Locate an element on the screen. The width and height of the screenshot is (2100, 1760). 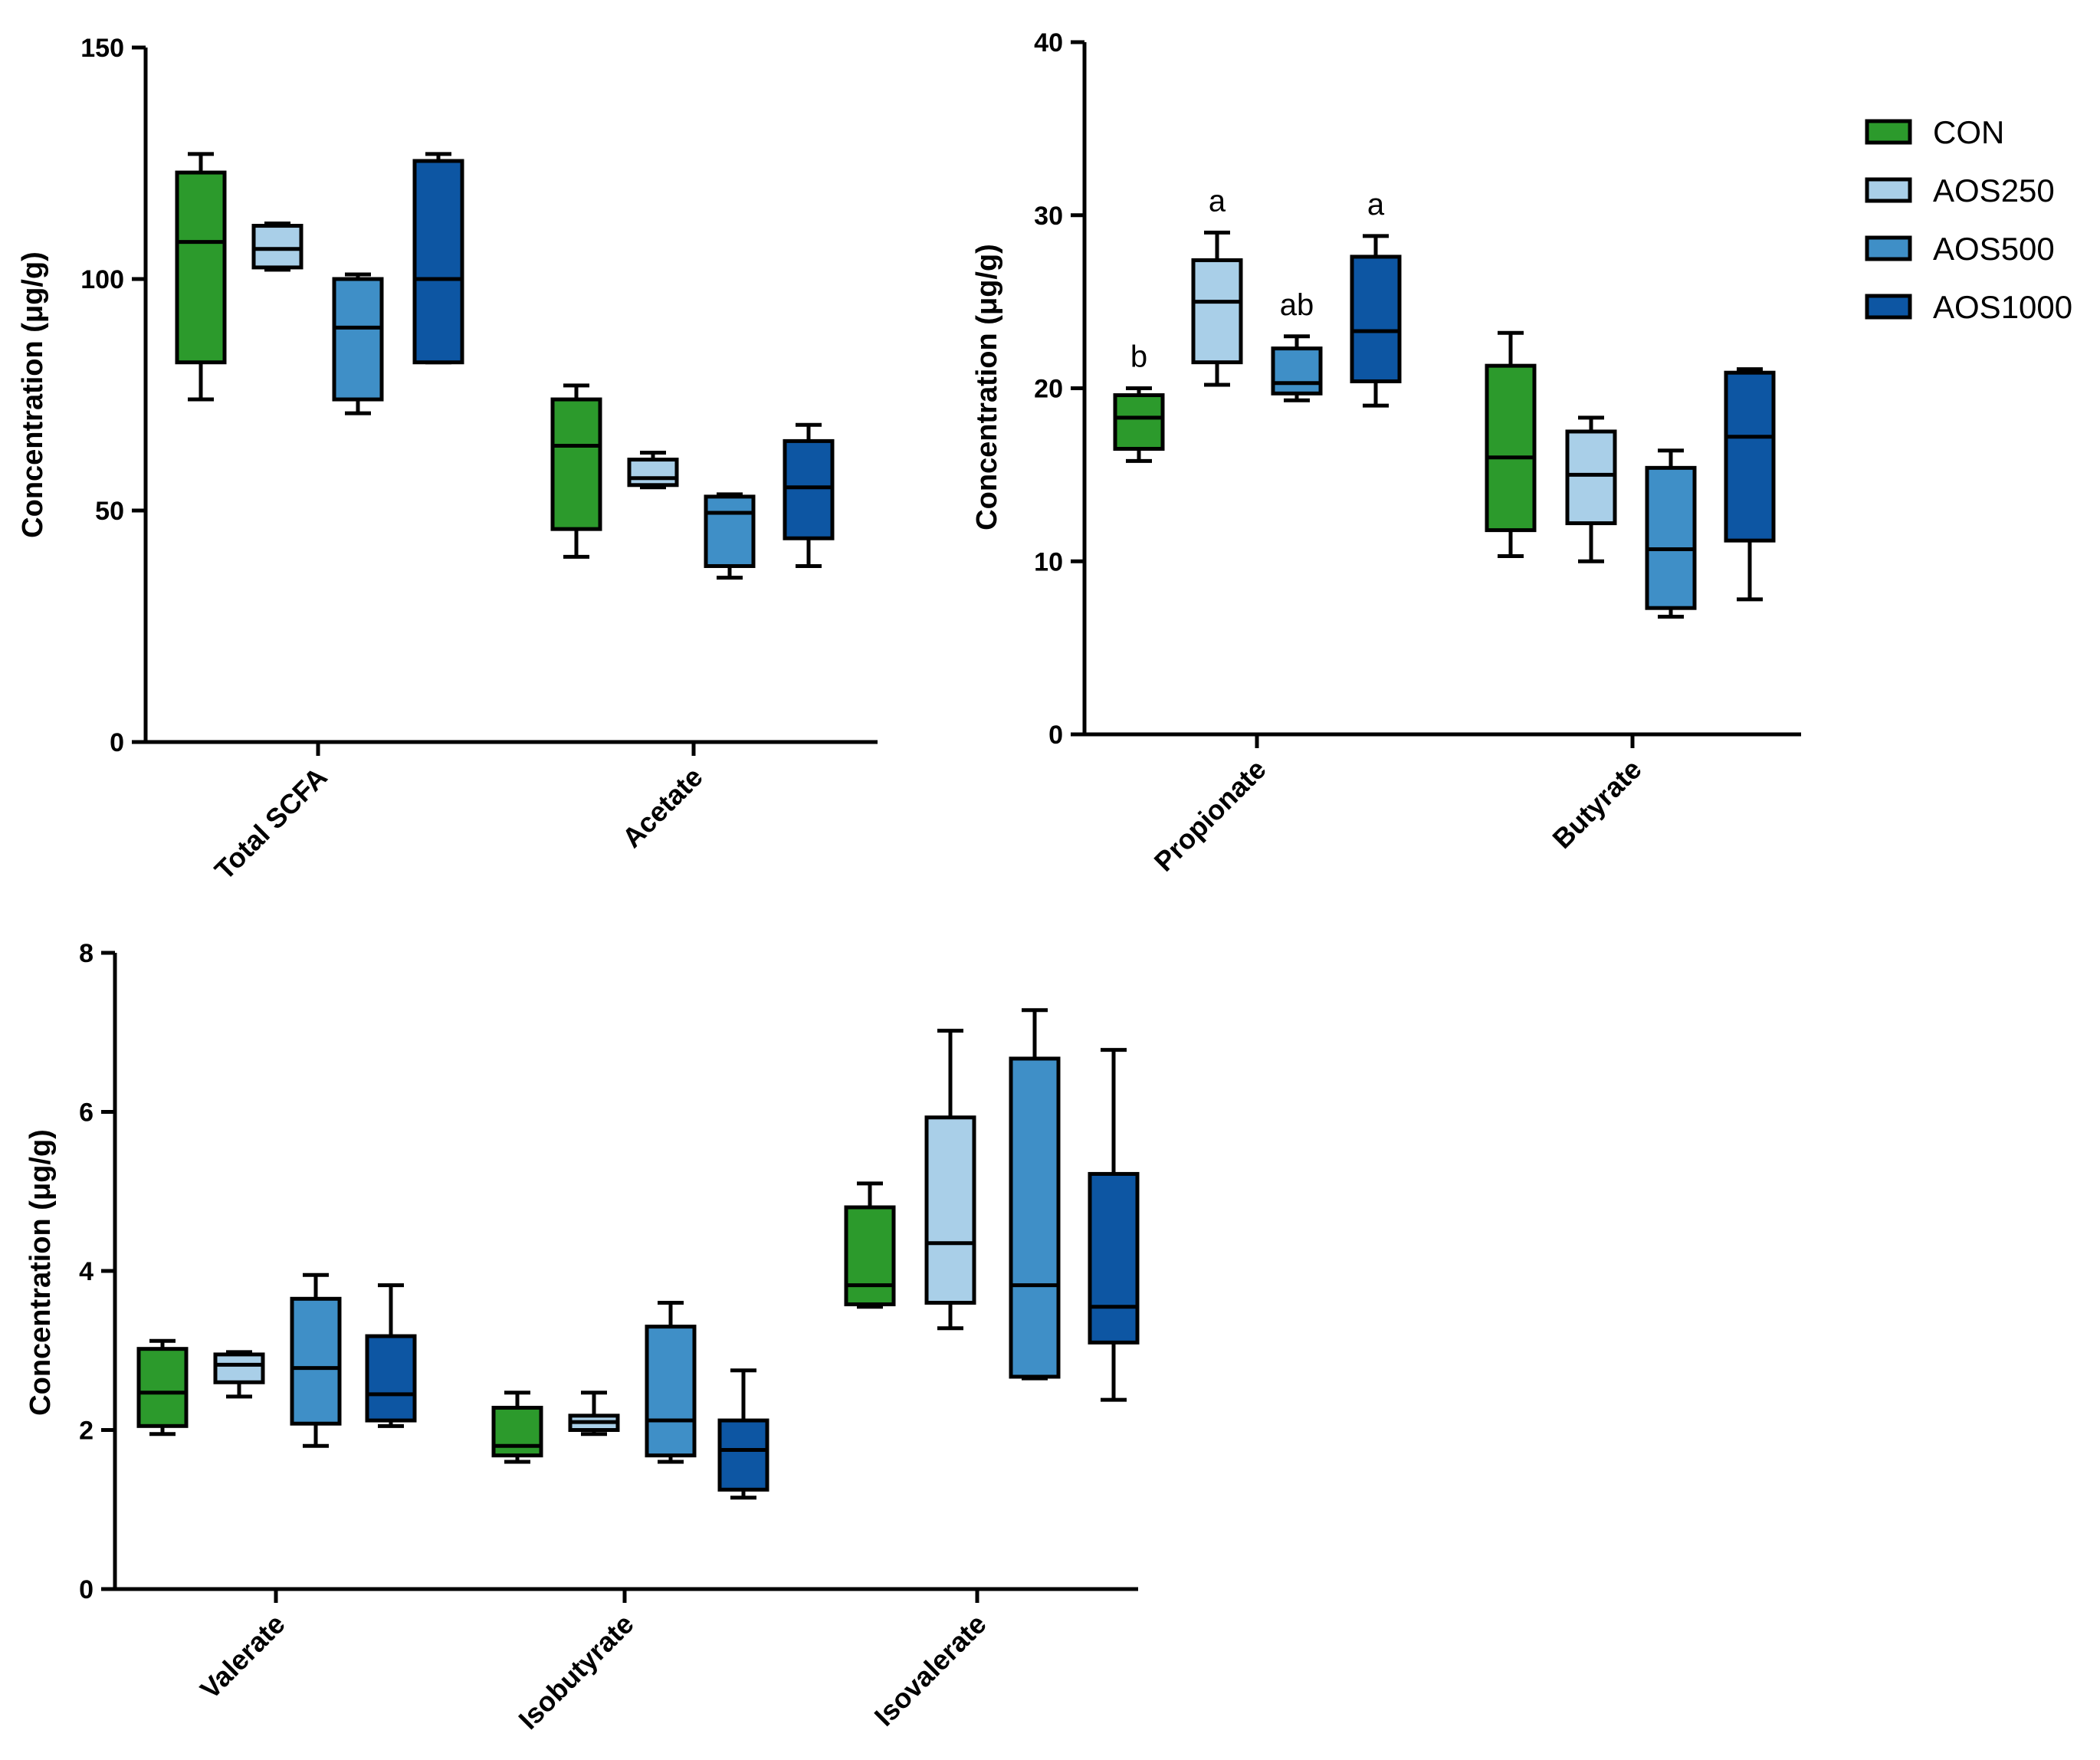
category-label: Total SCFA is located at coordinates (270, 823).